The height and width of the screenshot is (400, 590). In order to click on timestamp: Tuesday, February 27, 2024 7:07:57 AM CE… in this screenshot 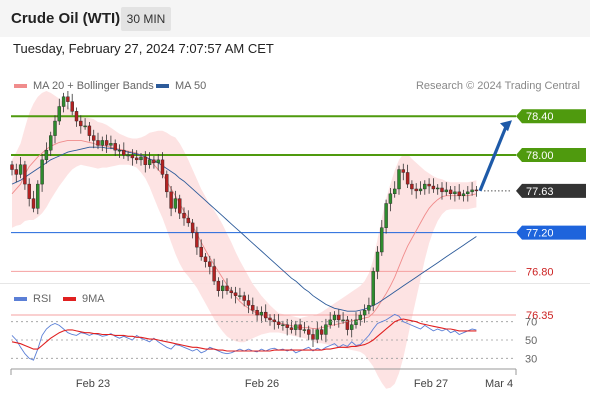, I will do `click(143, 48)`.